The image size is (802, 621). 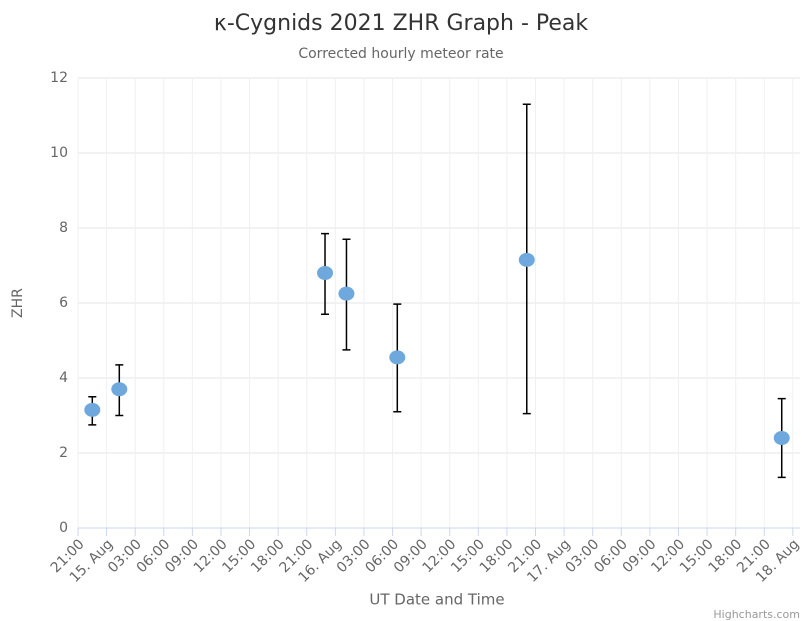 I want to click on y-tick-label: 10, so click(x=59, y=153).